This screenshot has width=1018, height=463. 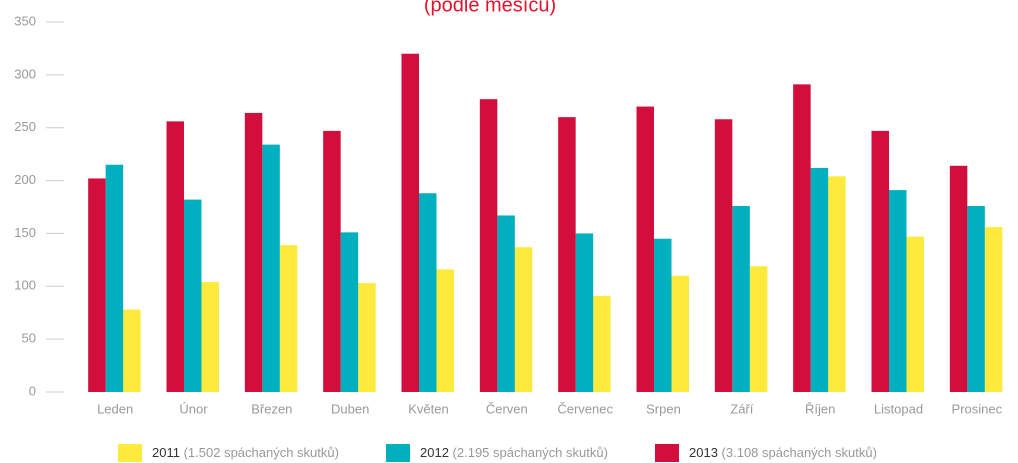 I want to click on chart-title: (podle měsíců), so click(x=490, y=8).